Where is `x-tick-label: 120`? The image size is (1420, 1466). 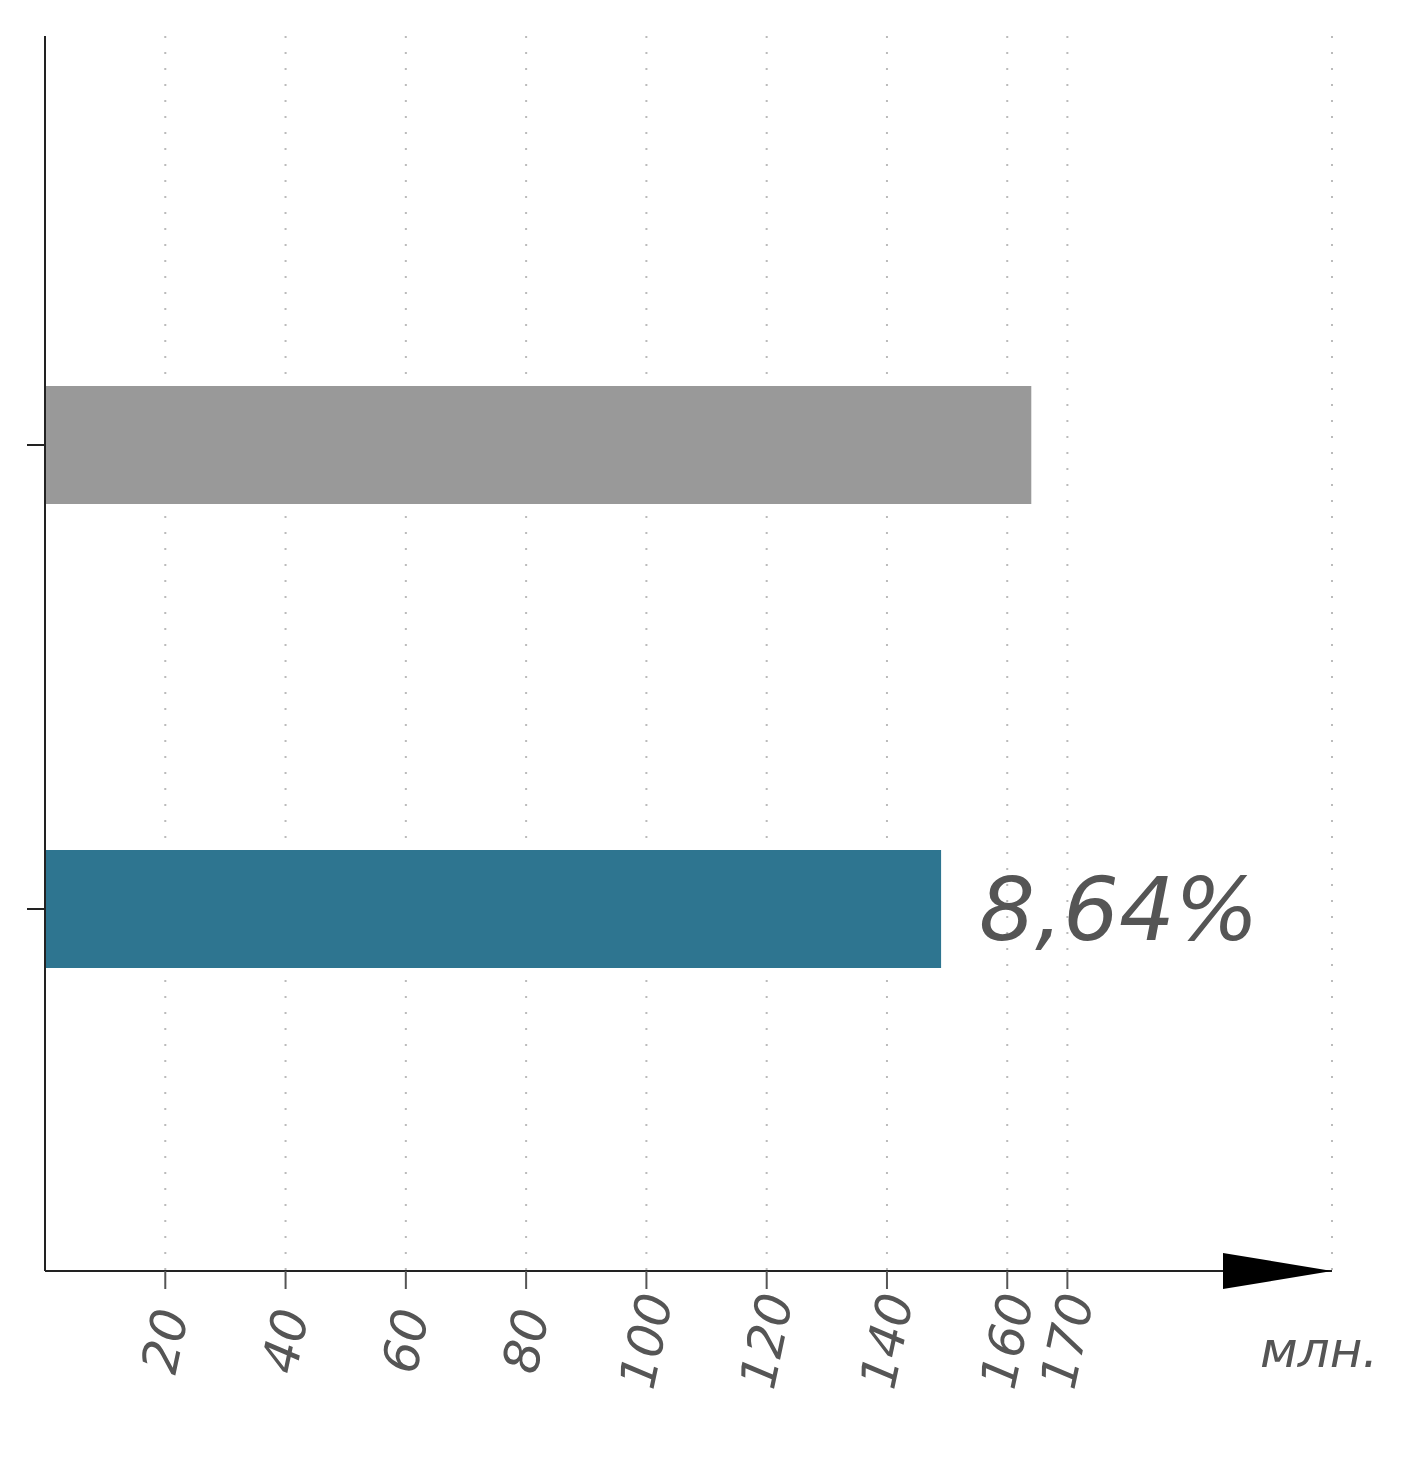 x-tick-label: 120 is located at coordinates (766, 1341).